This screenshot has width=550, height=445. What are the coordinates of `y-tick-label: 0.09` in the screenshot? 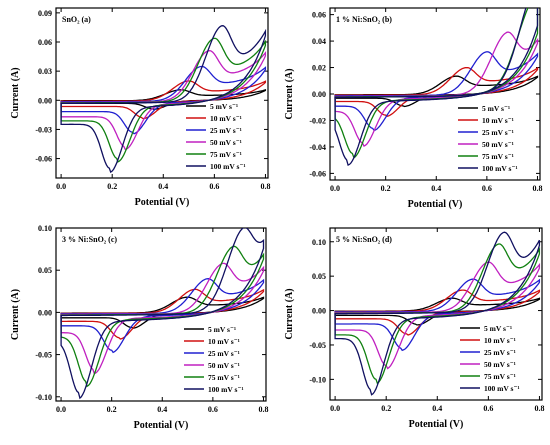 It's located at (45, 13).